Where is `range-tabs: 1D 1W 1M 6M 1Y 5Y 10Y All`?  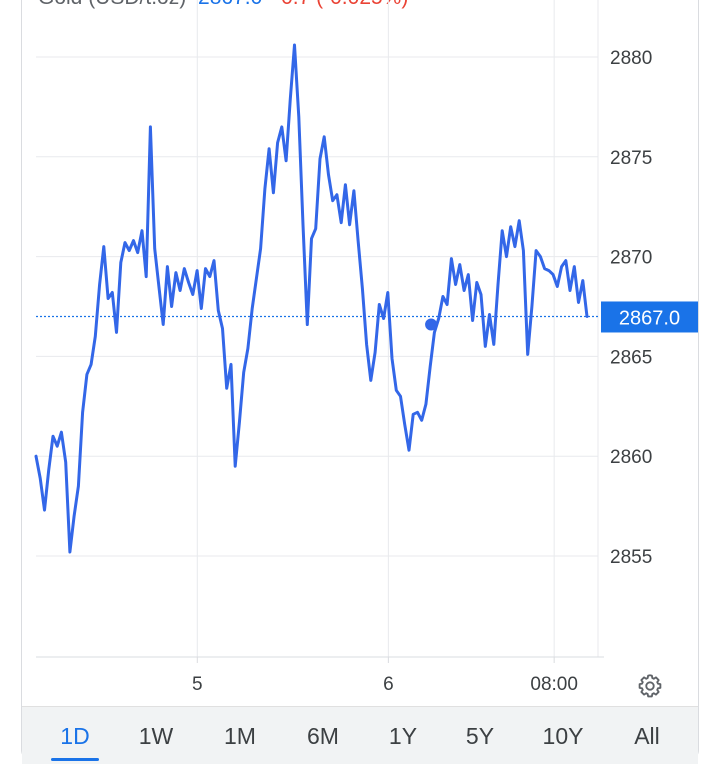
range-tabs: 1D 1W 1M 6M 1Y 5Y 10Y All is located at coordinates (360, 735).